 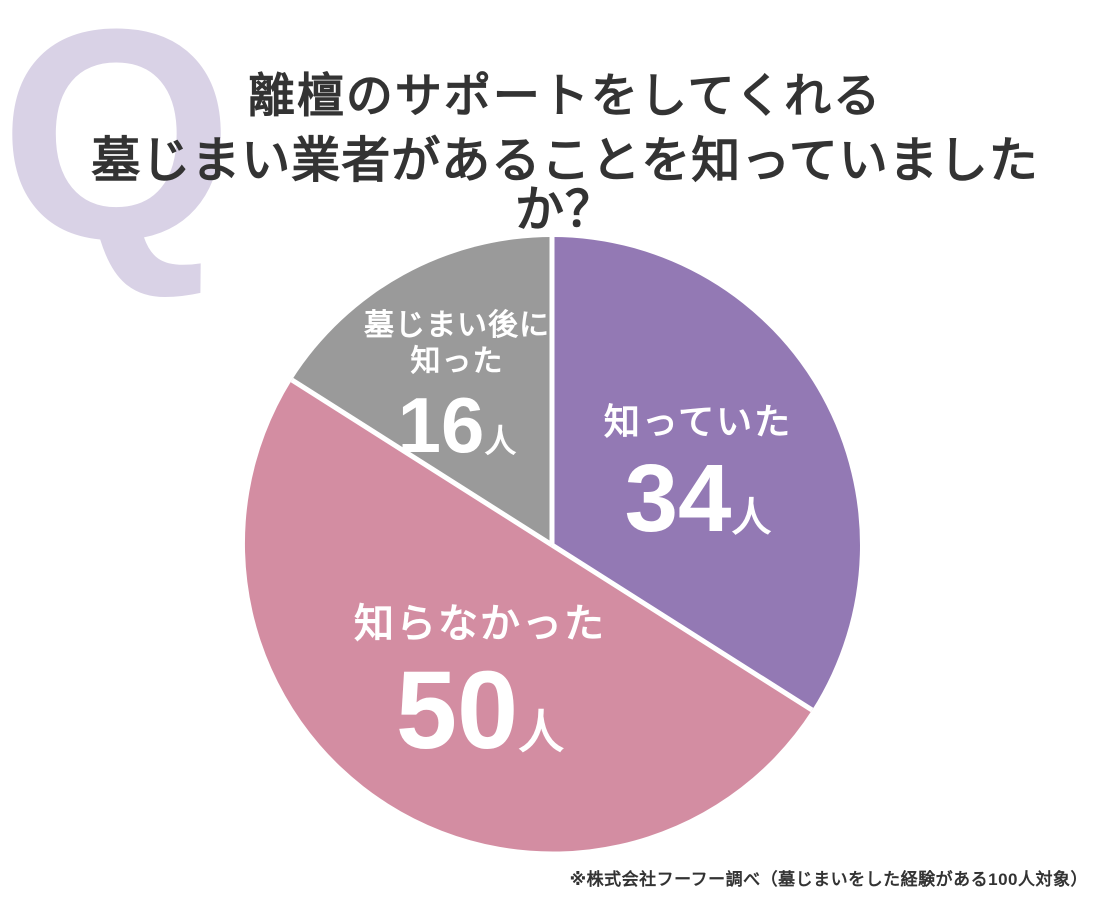 I want to click on pie-slice-label-did-not-know: 知らなかった 50人, so click(x=480, y=683).